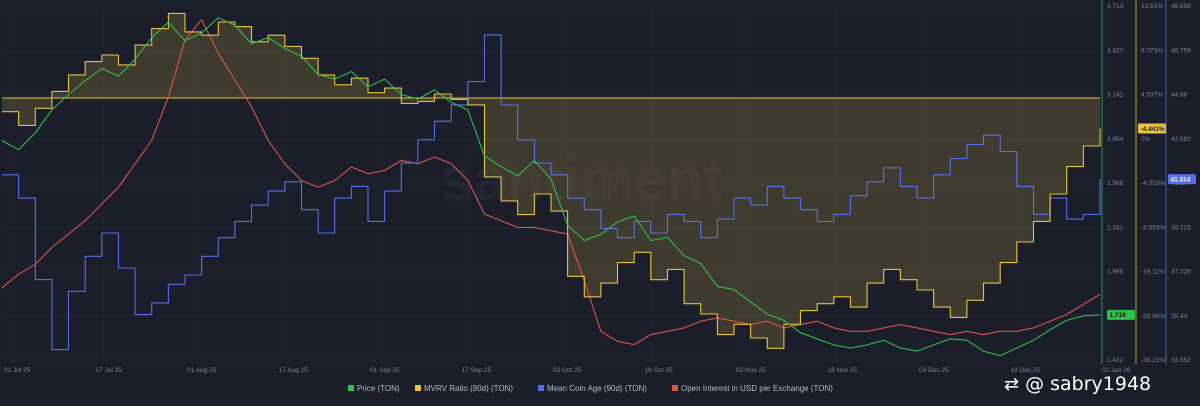 This screenshot has width=1200, height=406. I want to click on x-tick-label: 18 Oct 25, so click(659, 370).